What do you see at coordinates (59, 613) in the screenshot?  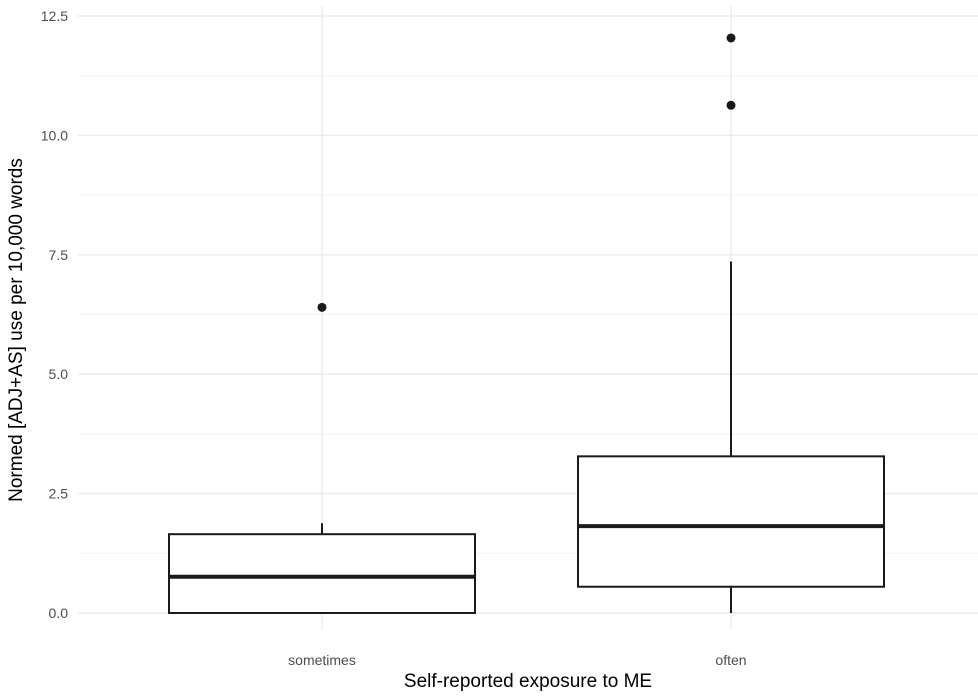 I see `y-tick-label: 0.0` at bounding box center [59, 613].